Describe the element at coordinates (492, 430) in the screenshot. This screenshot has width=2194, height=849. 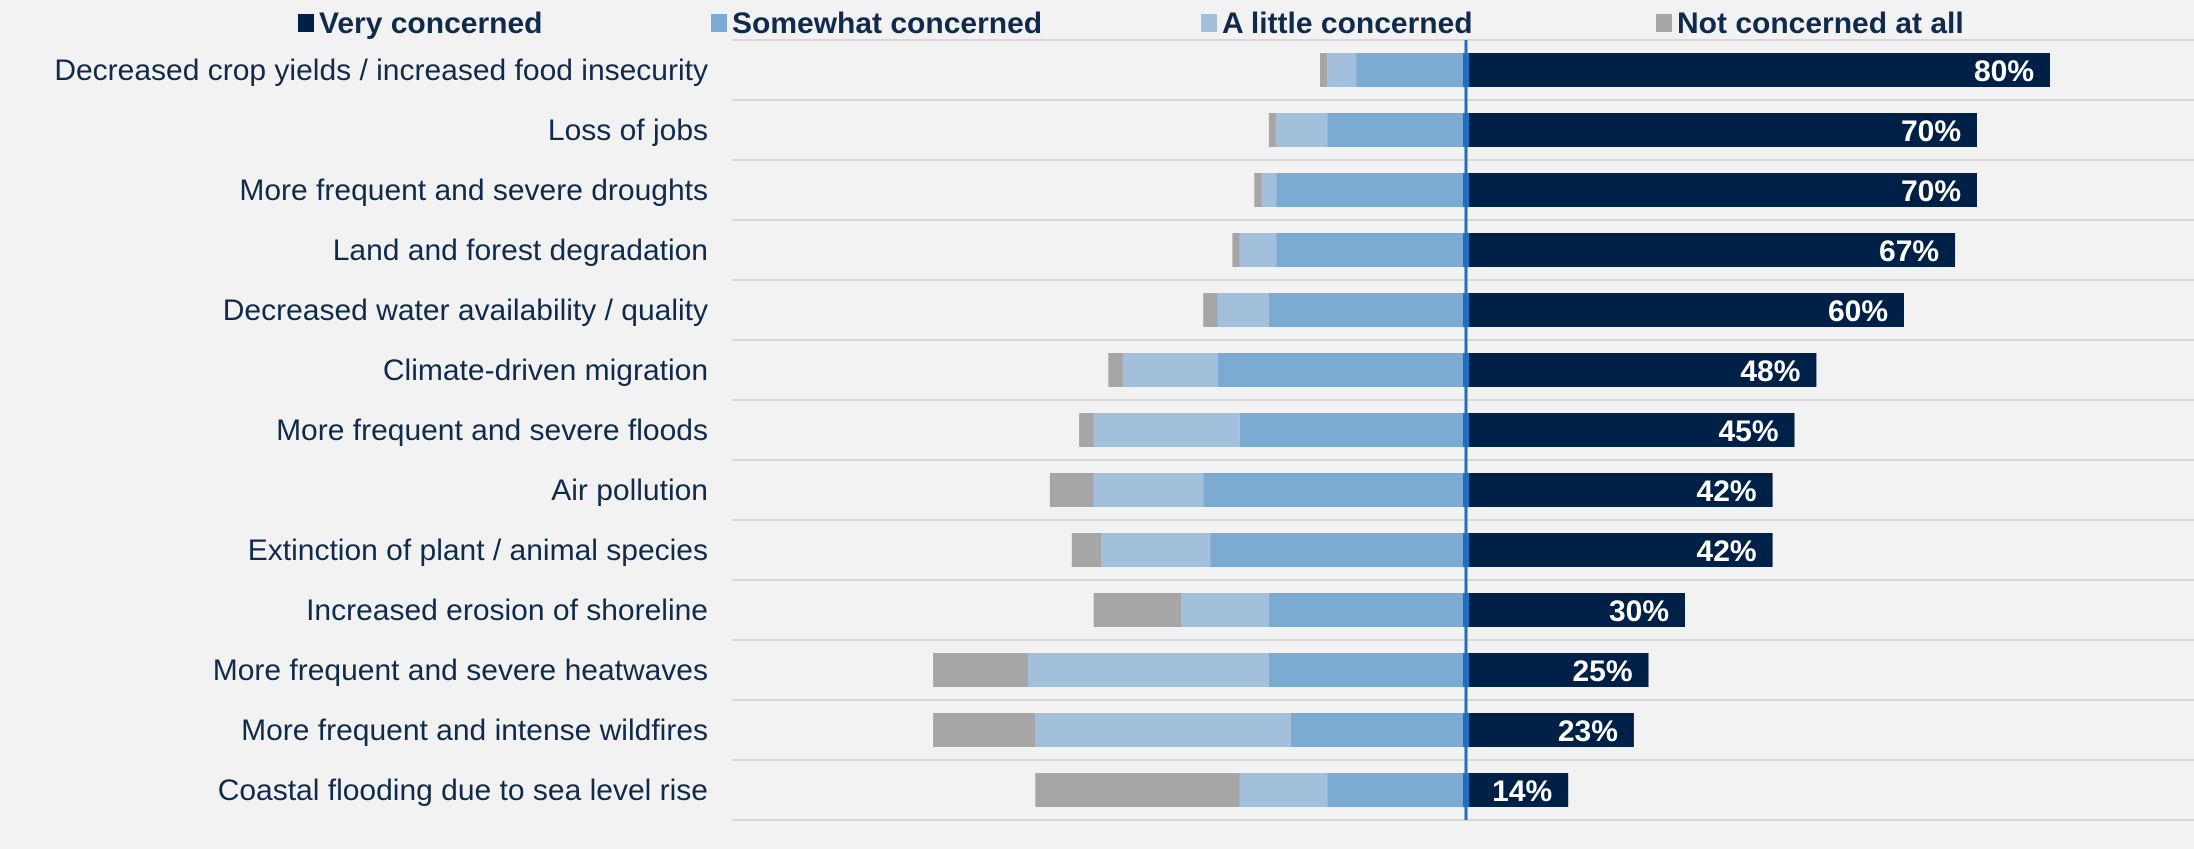
I see `category-label: More frequent and severe floods` at that location.